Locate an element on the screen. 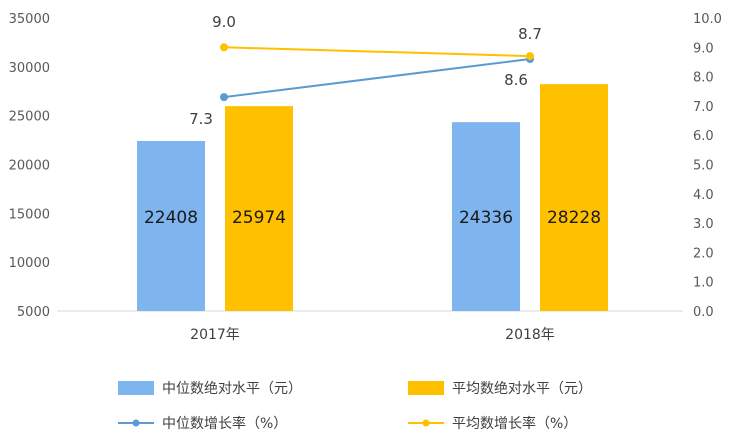 The width and height of the screenshot is (738, 437). right-tick-label: 5.0 is located at coordinates (703, 166).